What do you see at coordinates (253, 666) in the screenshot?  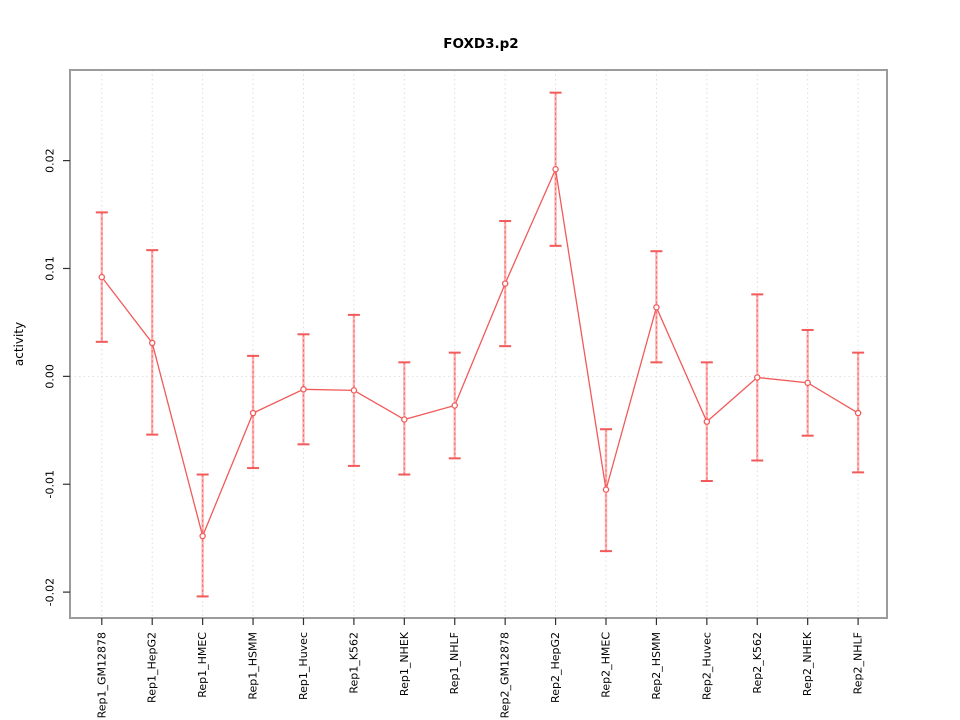 I see `x-tick-label: Rep1_HSMM` at bounding box center [253, 666].